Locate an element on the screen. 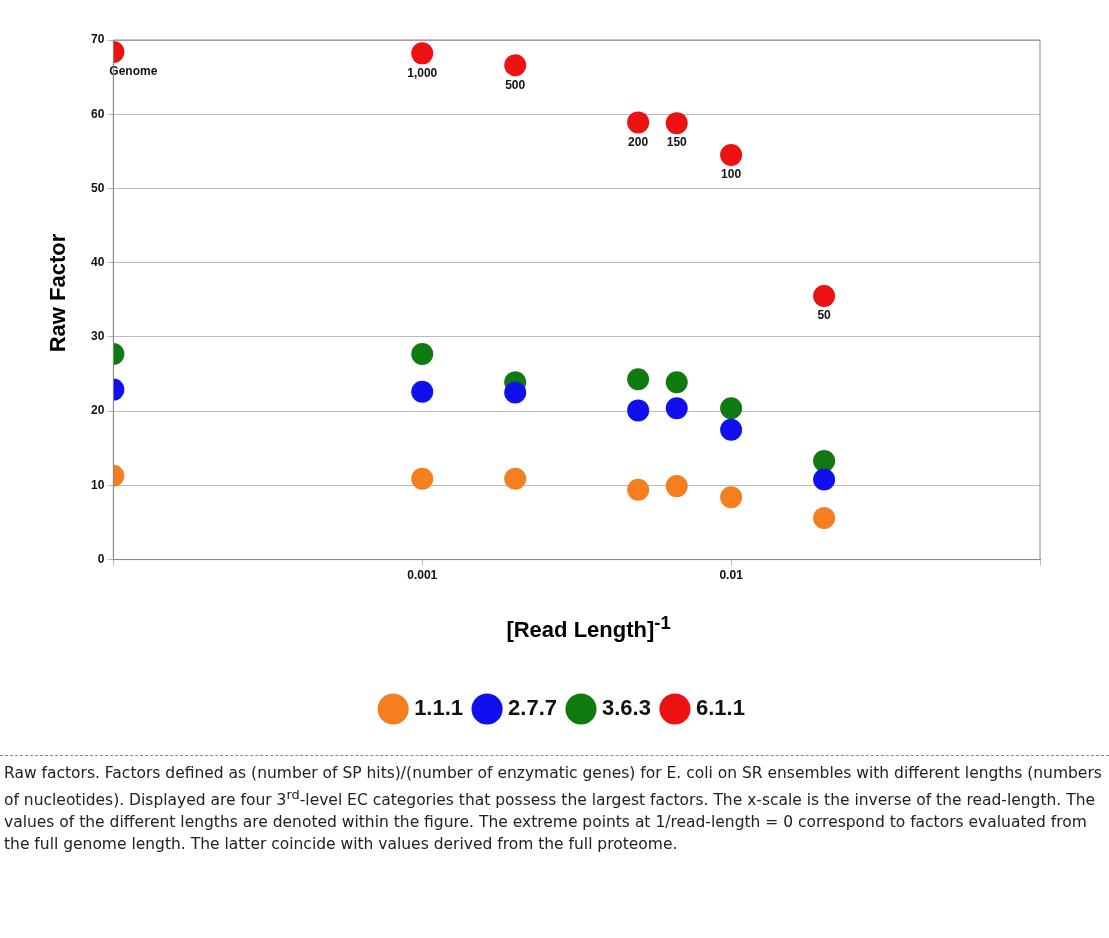  annotation: 100 is located at coordinates (731, 174).